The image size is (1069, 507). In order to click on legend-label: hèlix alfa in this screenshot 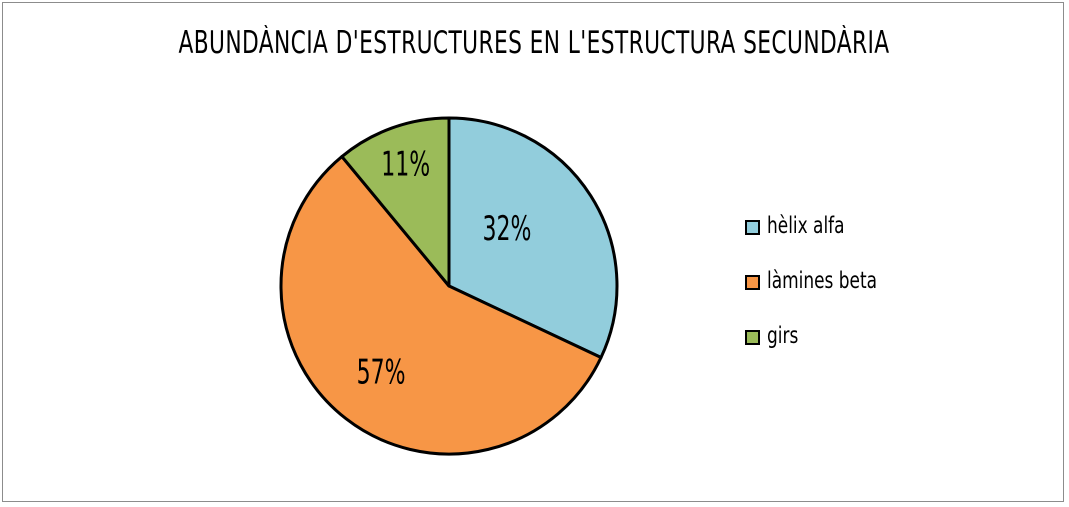, I will do `click(806, 226)`.